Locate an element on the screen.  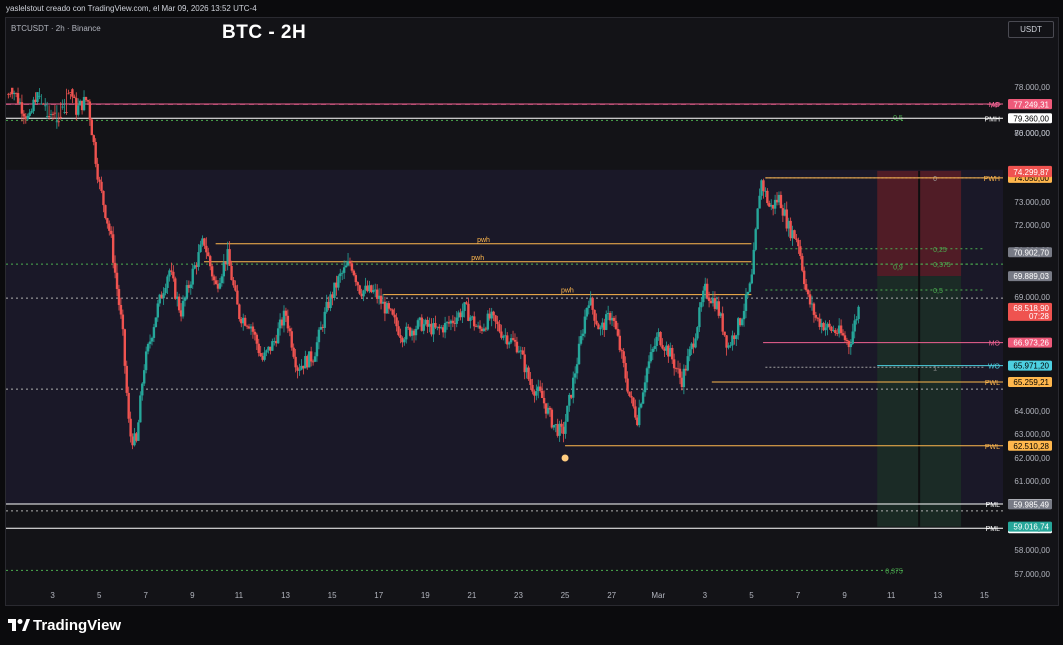
y-axis-tick: 62.000,00 is located at coordinates (1032, 458).